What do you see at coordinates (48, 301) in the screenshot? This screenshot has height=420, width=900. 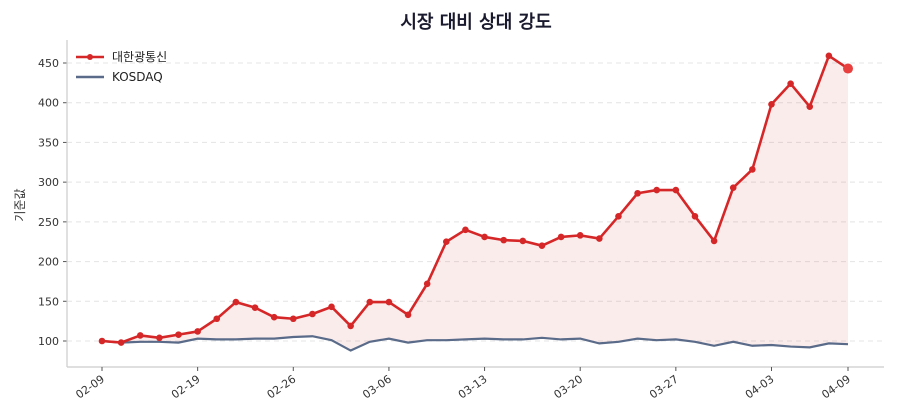 I see `y-tick-label: 150` at bounding box center [48, 301].